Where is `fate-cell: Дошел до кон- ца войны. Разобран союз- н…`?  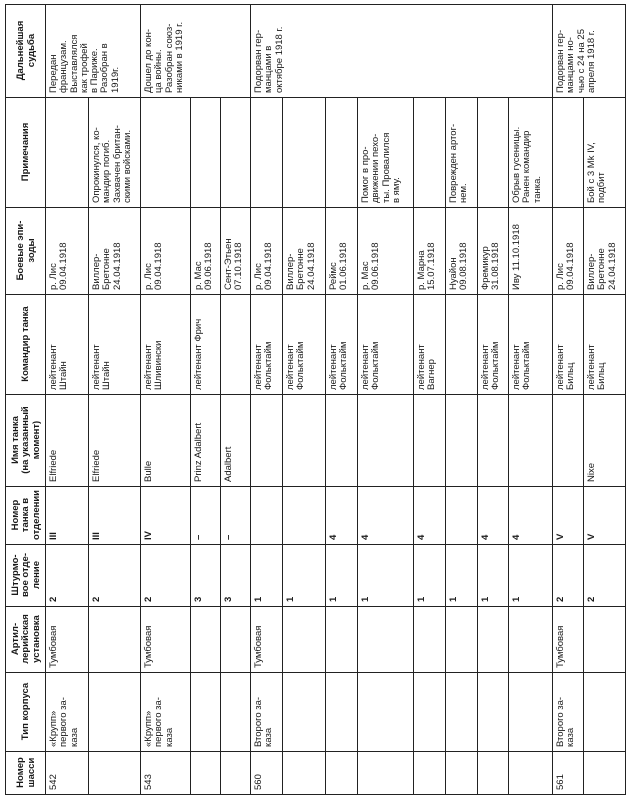
fate-cell: Дошел до кон- ца войны. Разобран союз- н… is located at coordinates (195, 51).